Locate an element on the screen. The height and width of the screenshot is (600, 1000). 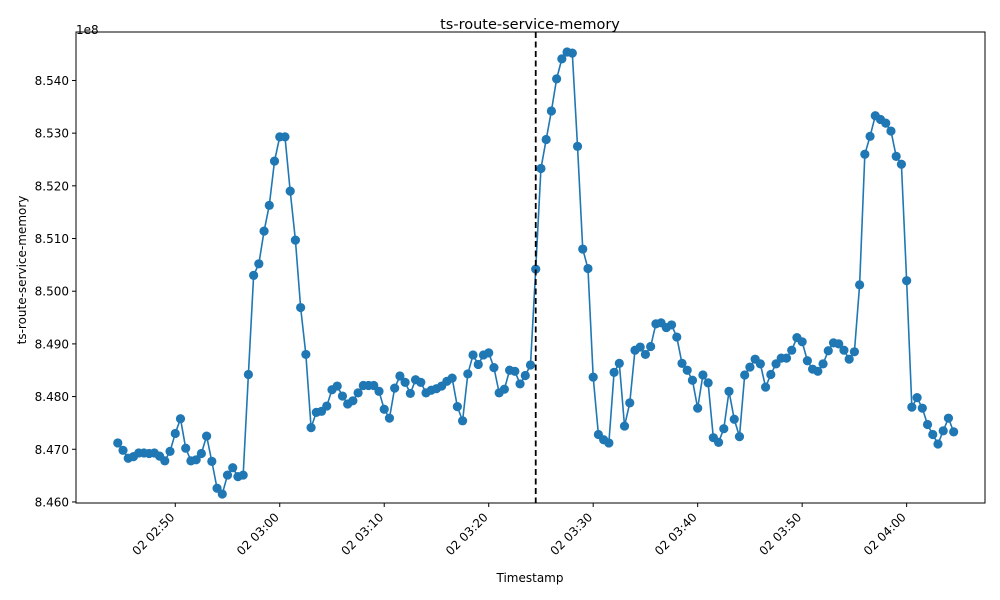
y-tick-label: 8.540 is located at coordinates (52, 81).